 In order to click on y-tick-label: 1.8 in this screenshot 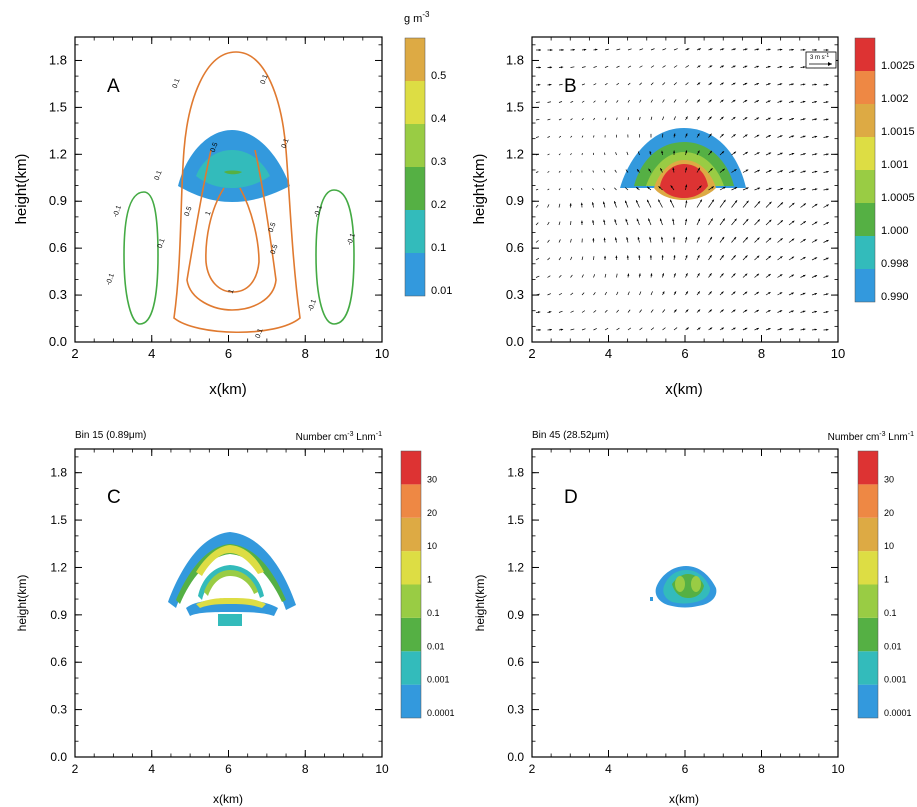, I will do `click(58, 473)`.